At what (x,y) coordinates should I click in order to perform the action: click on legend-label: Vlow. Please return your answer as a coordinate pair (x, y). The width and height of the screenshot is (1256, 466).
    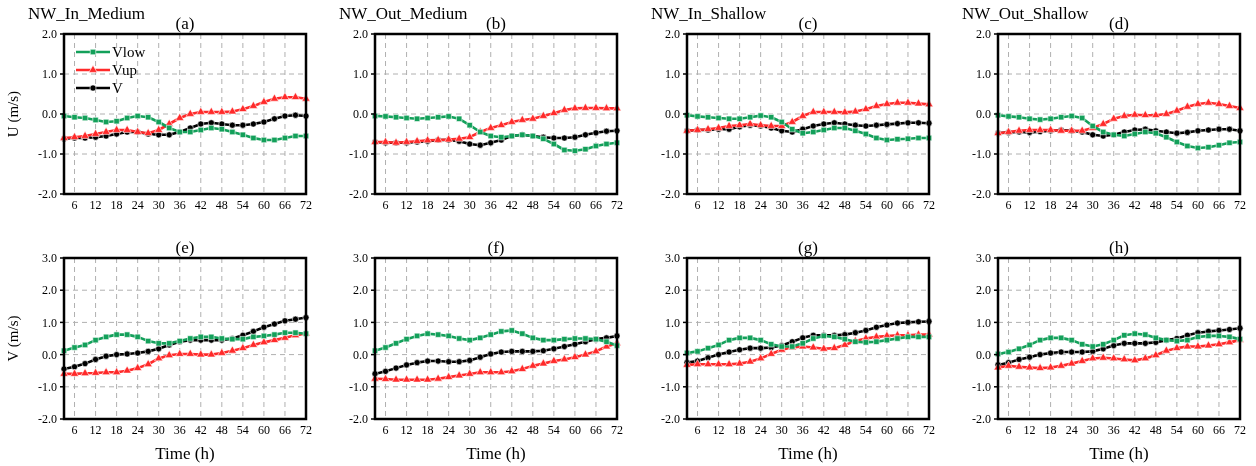
    Looking at the image, I should click on (129, 52).